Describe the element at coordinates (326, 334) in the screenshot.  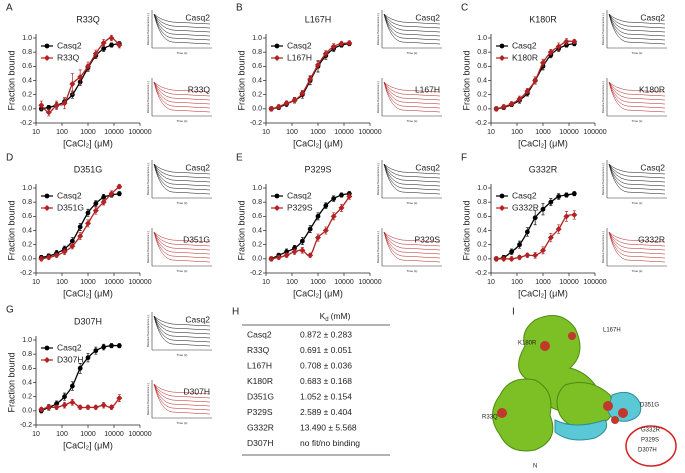
I see `table-cell: 0.872 ± 0.283` at that location.